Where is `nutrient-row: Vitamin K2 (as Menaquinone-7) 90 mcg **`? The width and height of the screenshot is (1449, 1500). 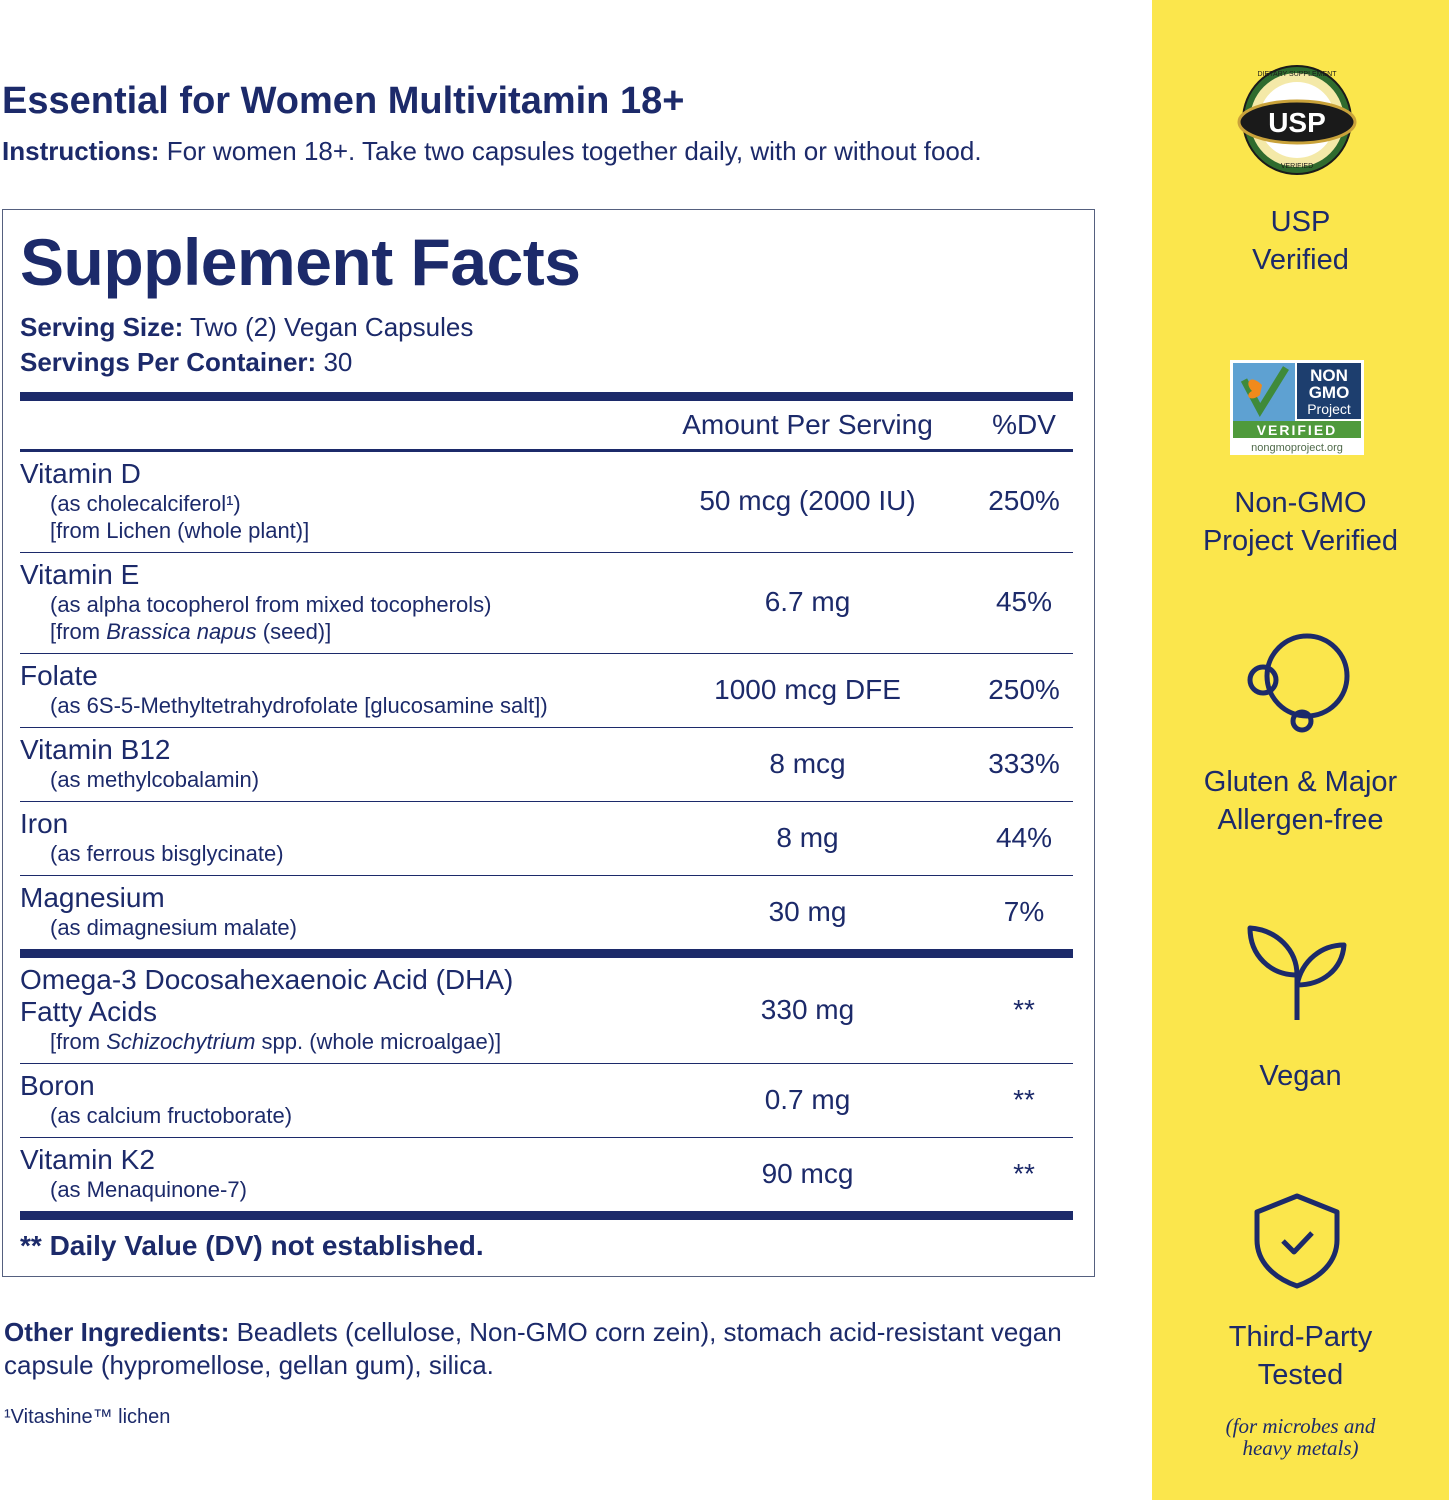
nutrient-row: Vitamin K2 (as Menaquinone-7) 90 mcg ** is located at coordinates (546, 1174).